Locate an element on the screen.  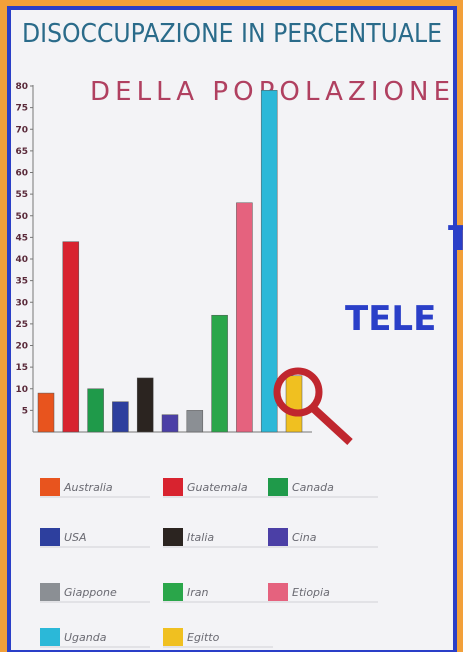
legend-label: Canada is located at coordinates (313, 487).